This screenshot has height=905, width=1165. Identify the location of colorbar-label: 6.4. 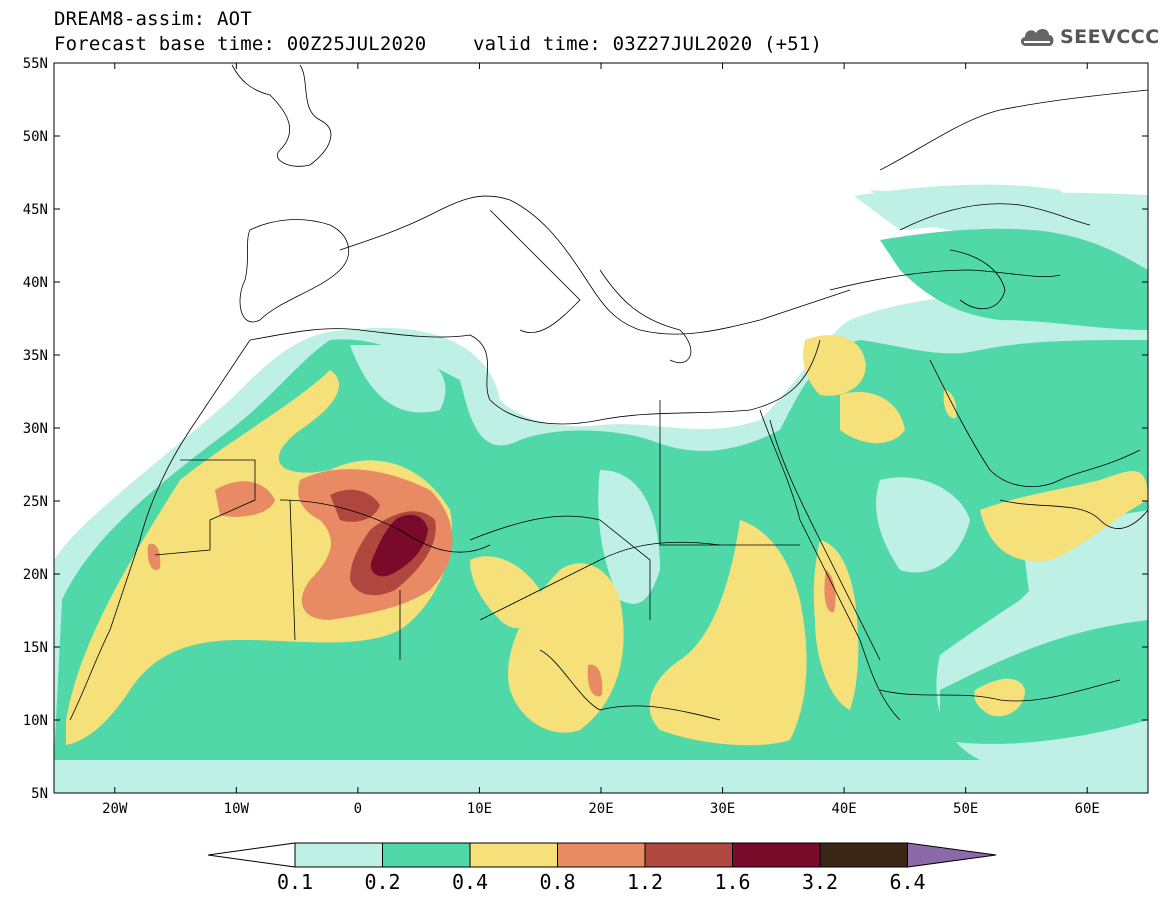
(907, 882).